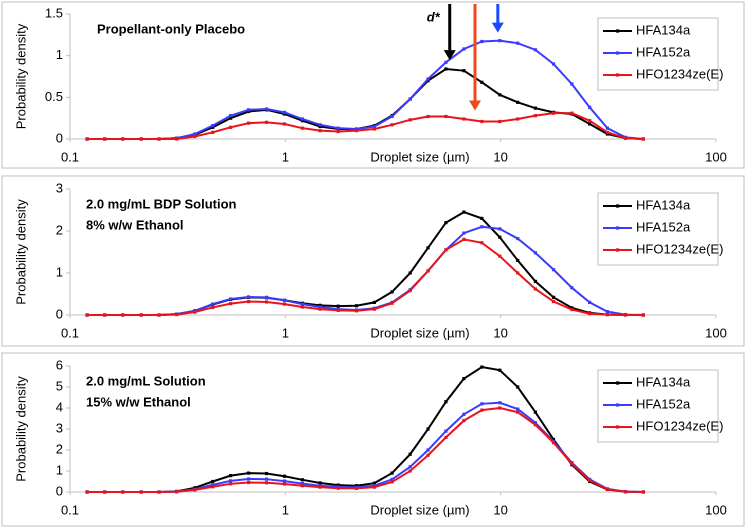 This screenshot has width=747, height=530. What do you see at coordinates (663, 204) in the screenshot?
I see `legend-label: HFA134a` at bounding box center [663, 204].